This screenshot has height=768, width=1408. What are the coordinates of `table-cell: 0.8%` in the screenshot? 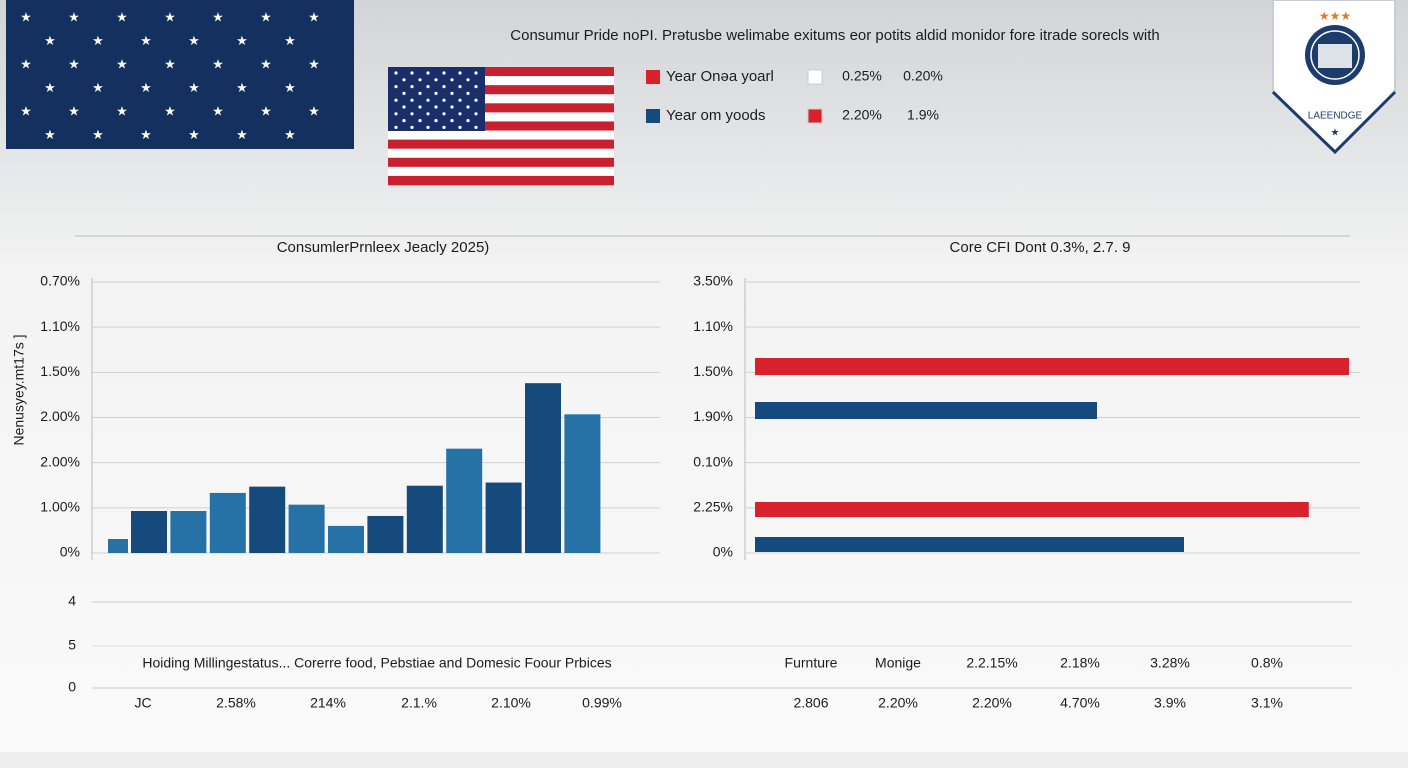 It's located at (1267, 663).